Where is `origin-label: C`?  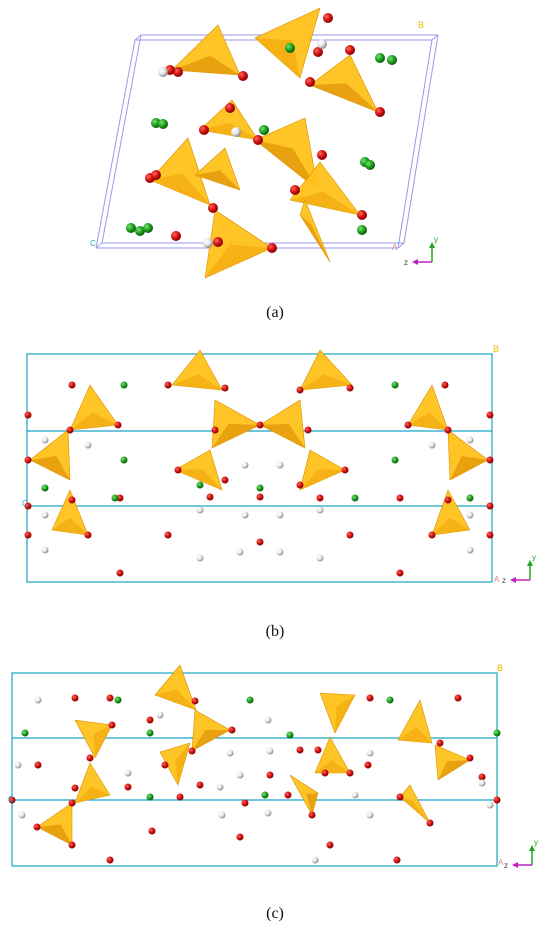
origin-label: C is located at coordinates (11, 799).